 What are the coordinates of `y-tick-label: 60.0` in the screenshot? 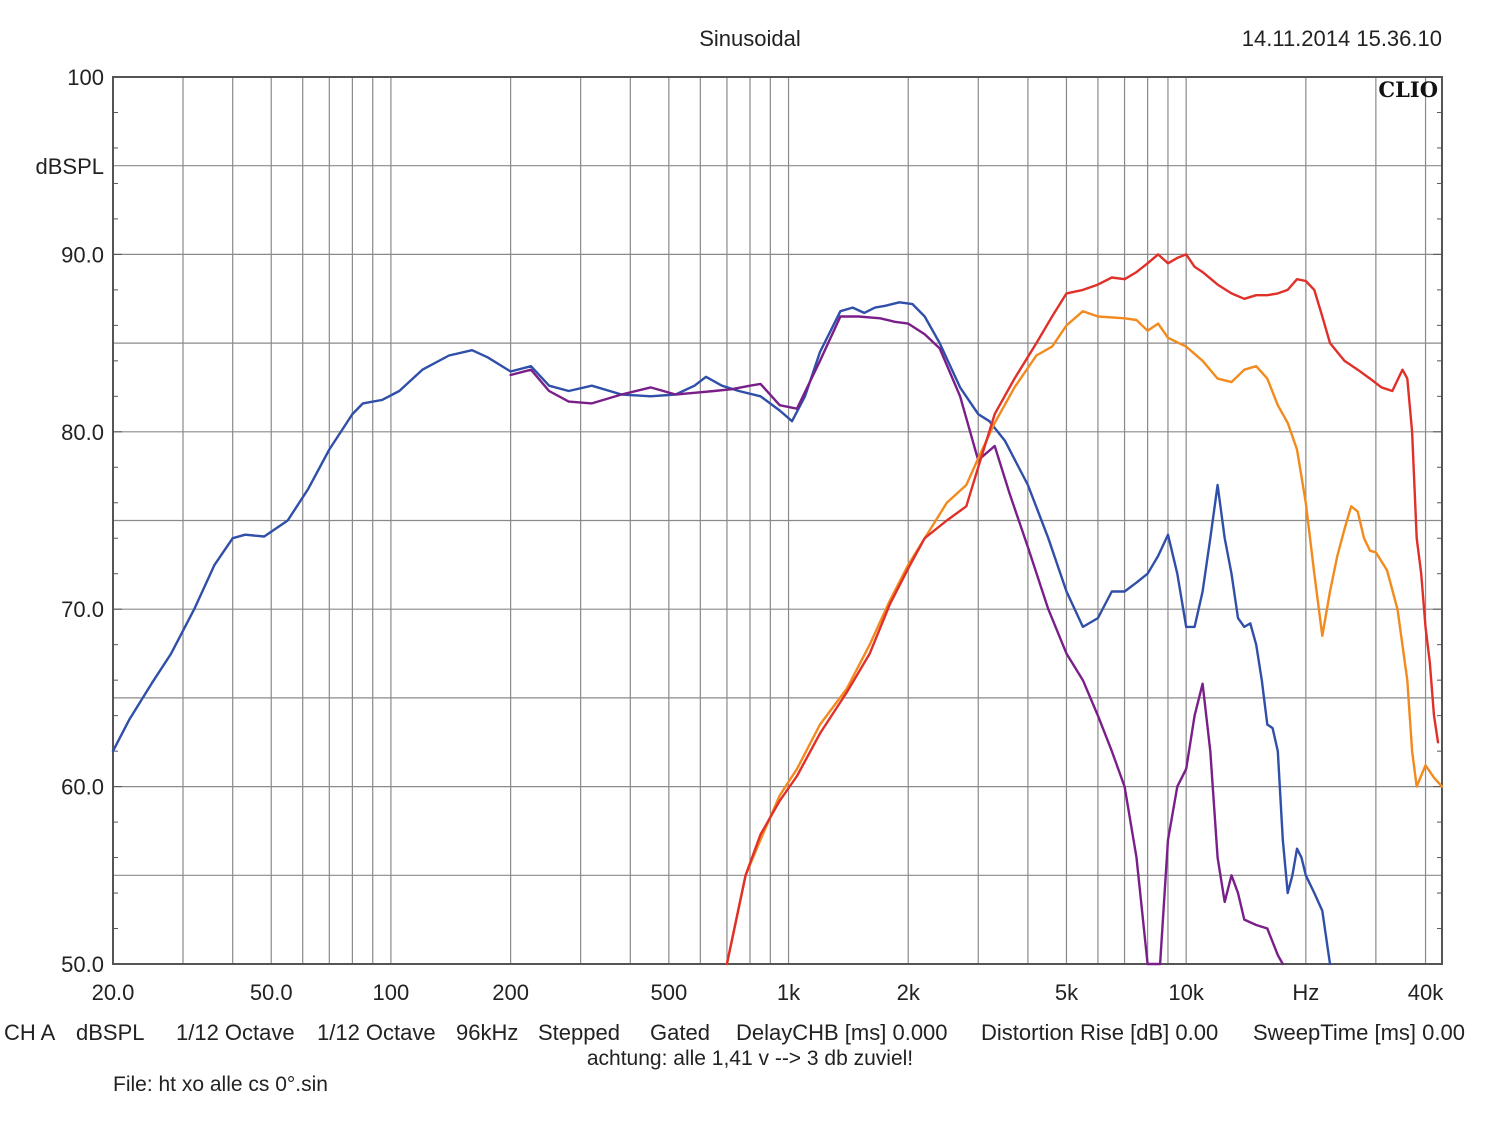 It's located at (82, 787).